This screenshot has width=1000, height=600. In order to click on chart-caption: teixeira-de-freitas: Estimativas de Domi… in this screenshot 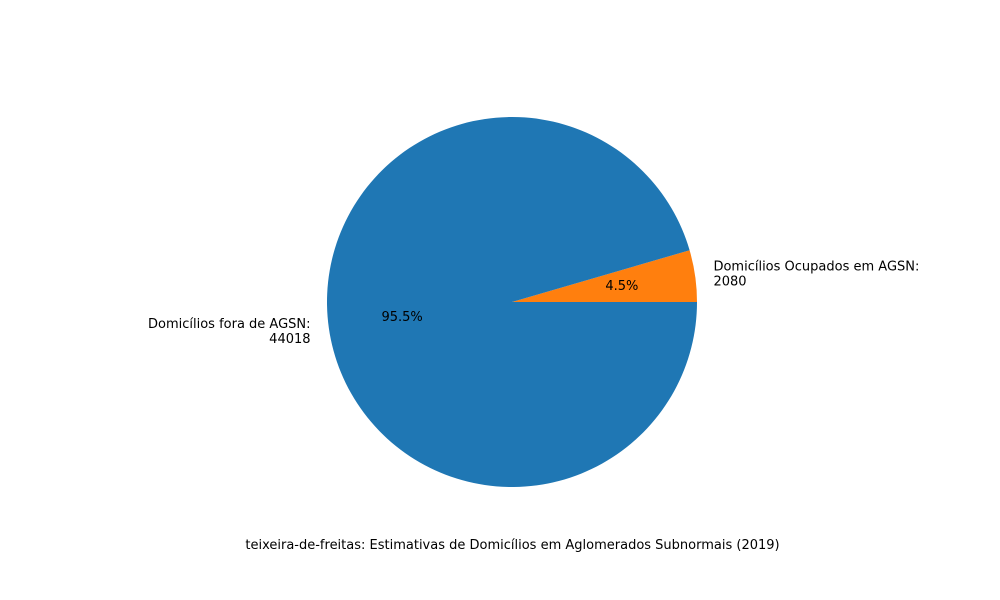, I will do `click(512, 545)`.